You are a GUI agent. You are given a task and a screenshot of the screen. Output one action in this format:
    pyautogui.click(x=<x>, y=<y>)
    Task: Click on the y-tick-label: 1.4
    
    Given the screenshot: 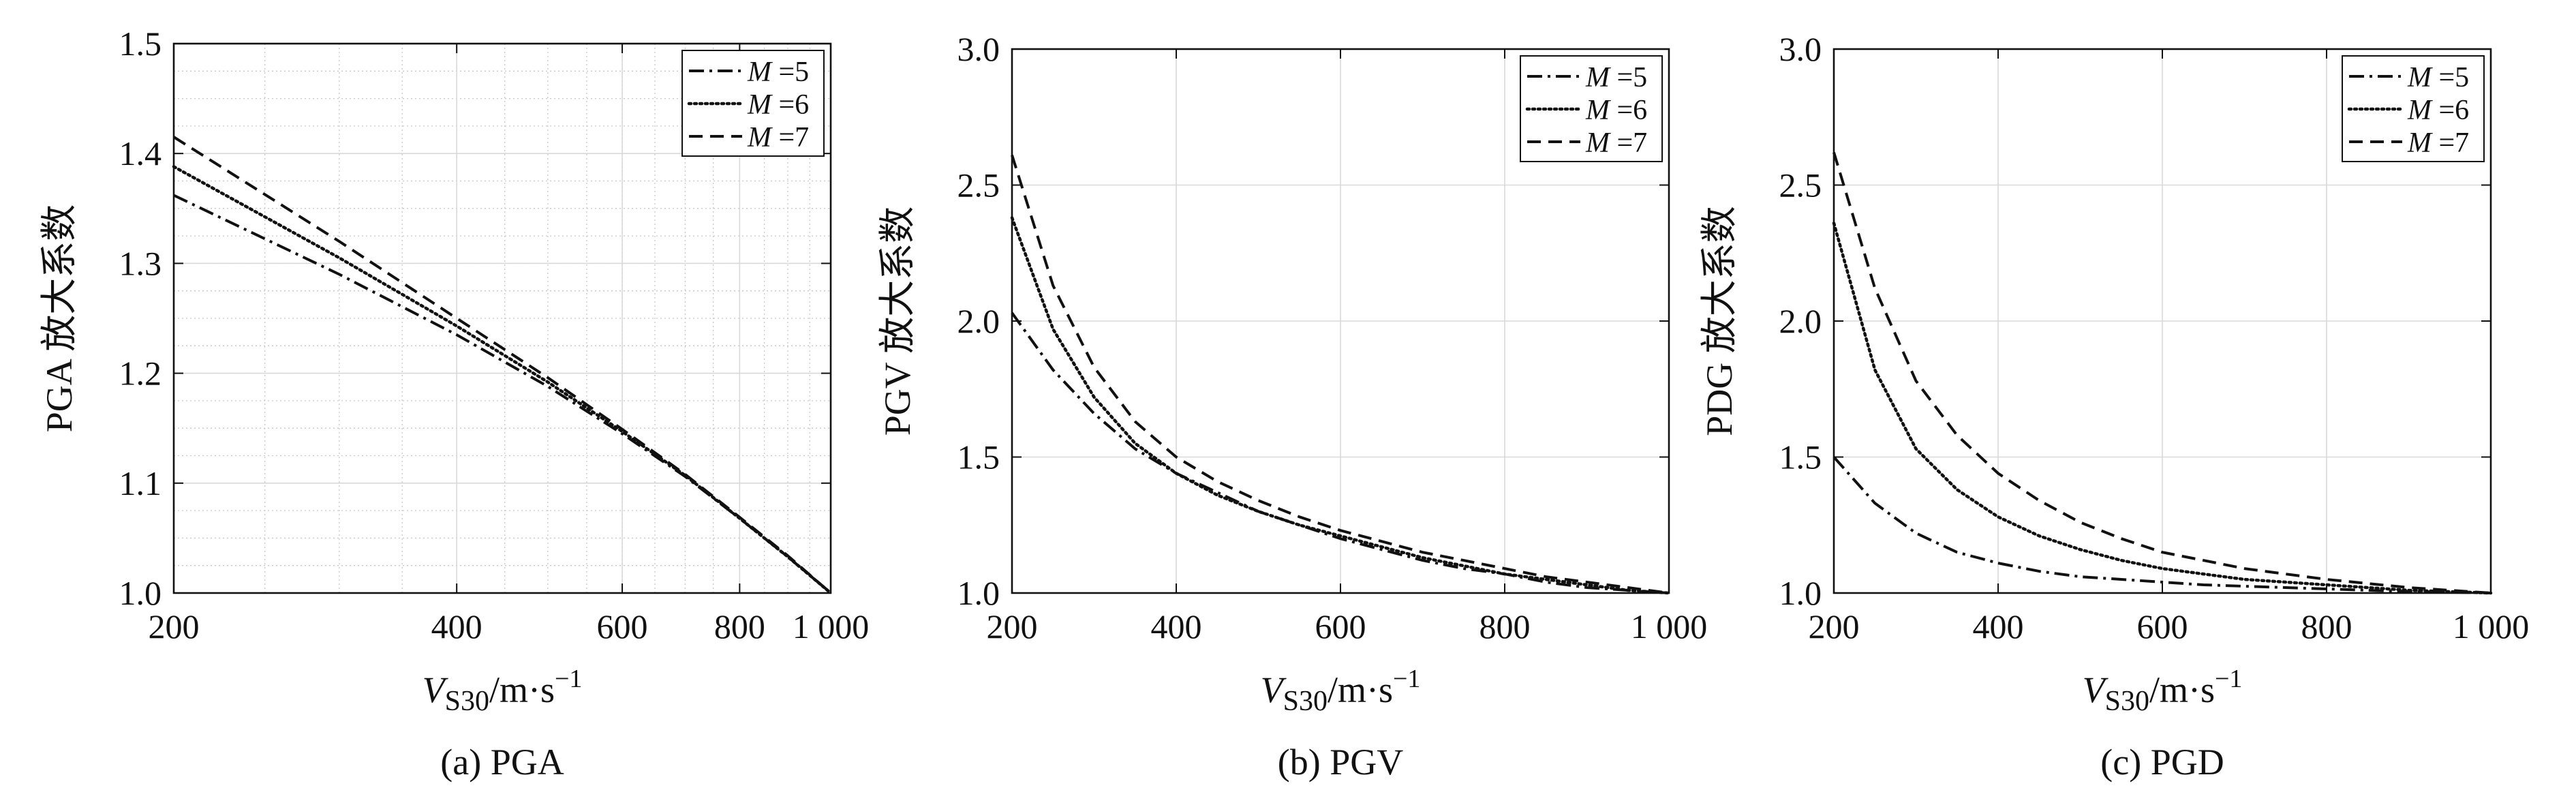 What is the action you would take?
    pyautogui.click(x=140, y=153)
    